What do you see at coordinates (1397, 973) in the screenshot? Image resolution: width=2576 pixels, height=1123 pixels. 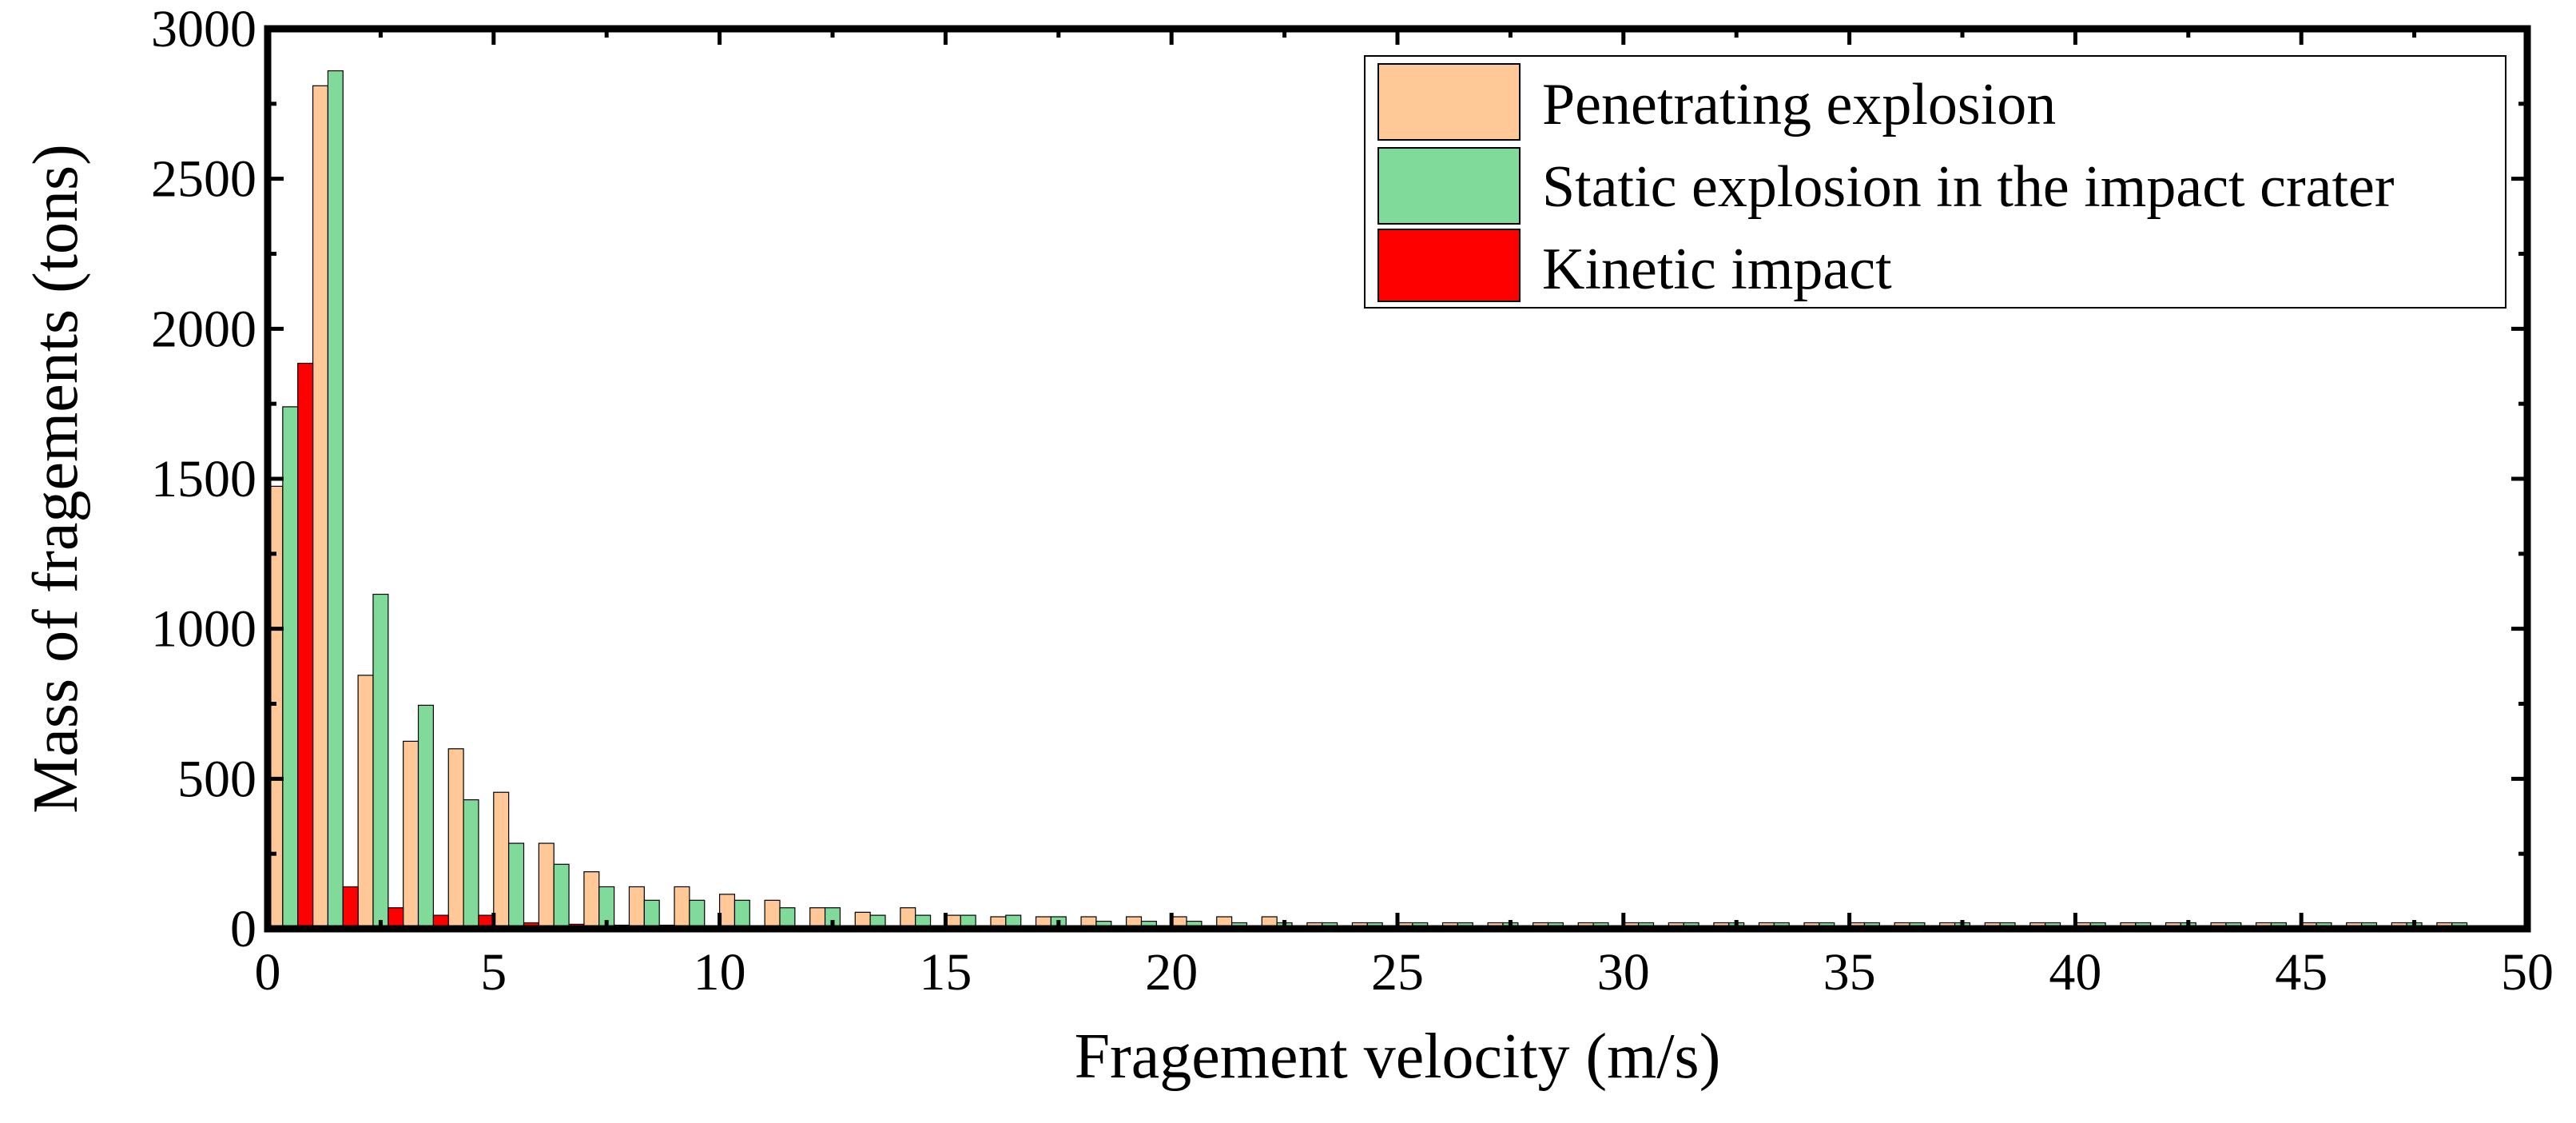 I see `x-tick-label: 25` at bounding box center [1397, 973].